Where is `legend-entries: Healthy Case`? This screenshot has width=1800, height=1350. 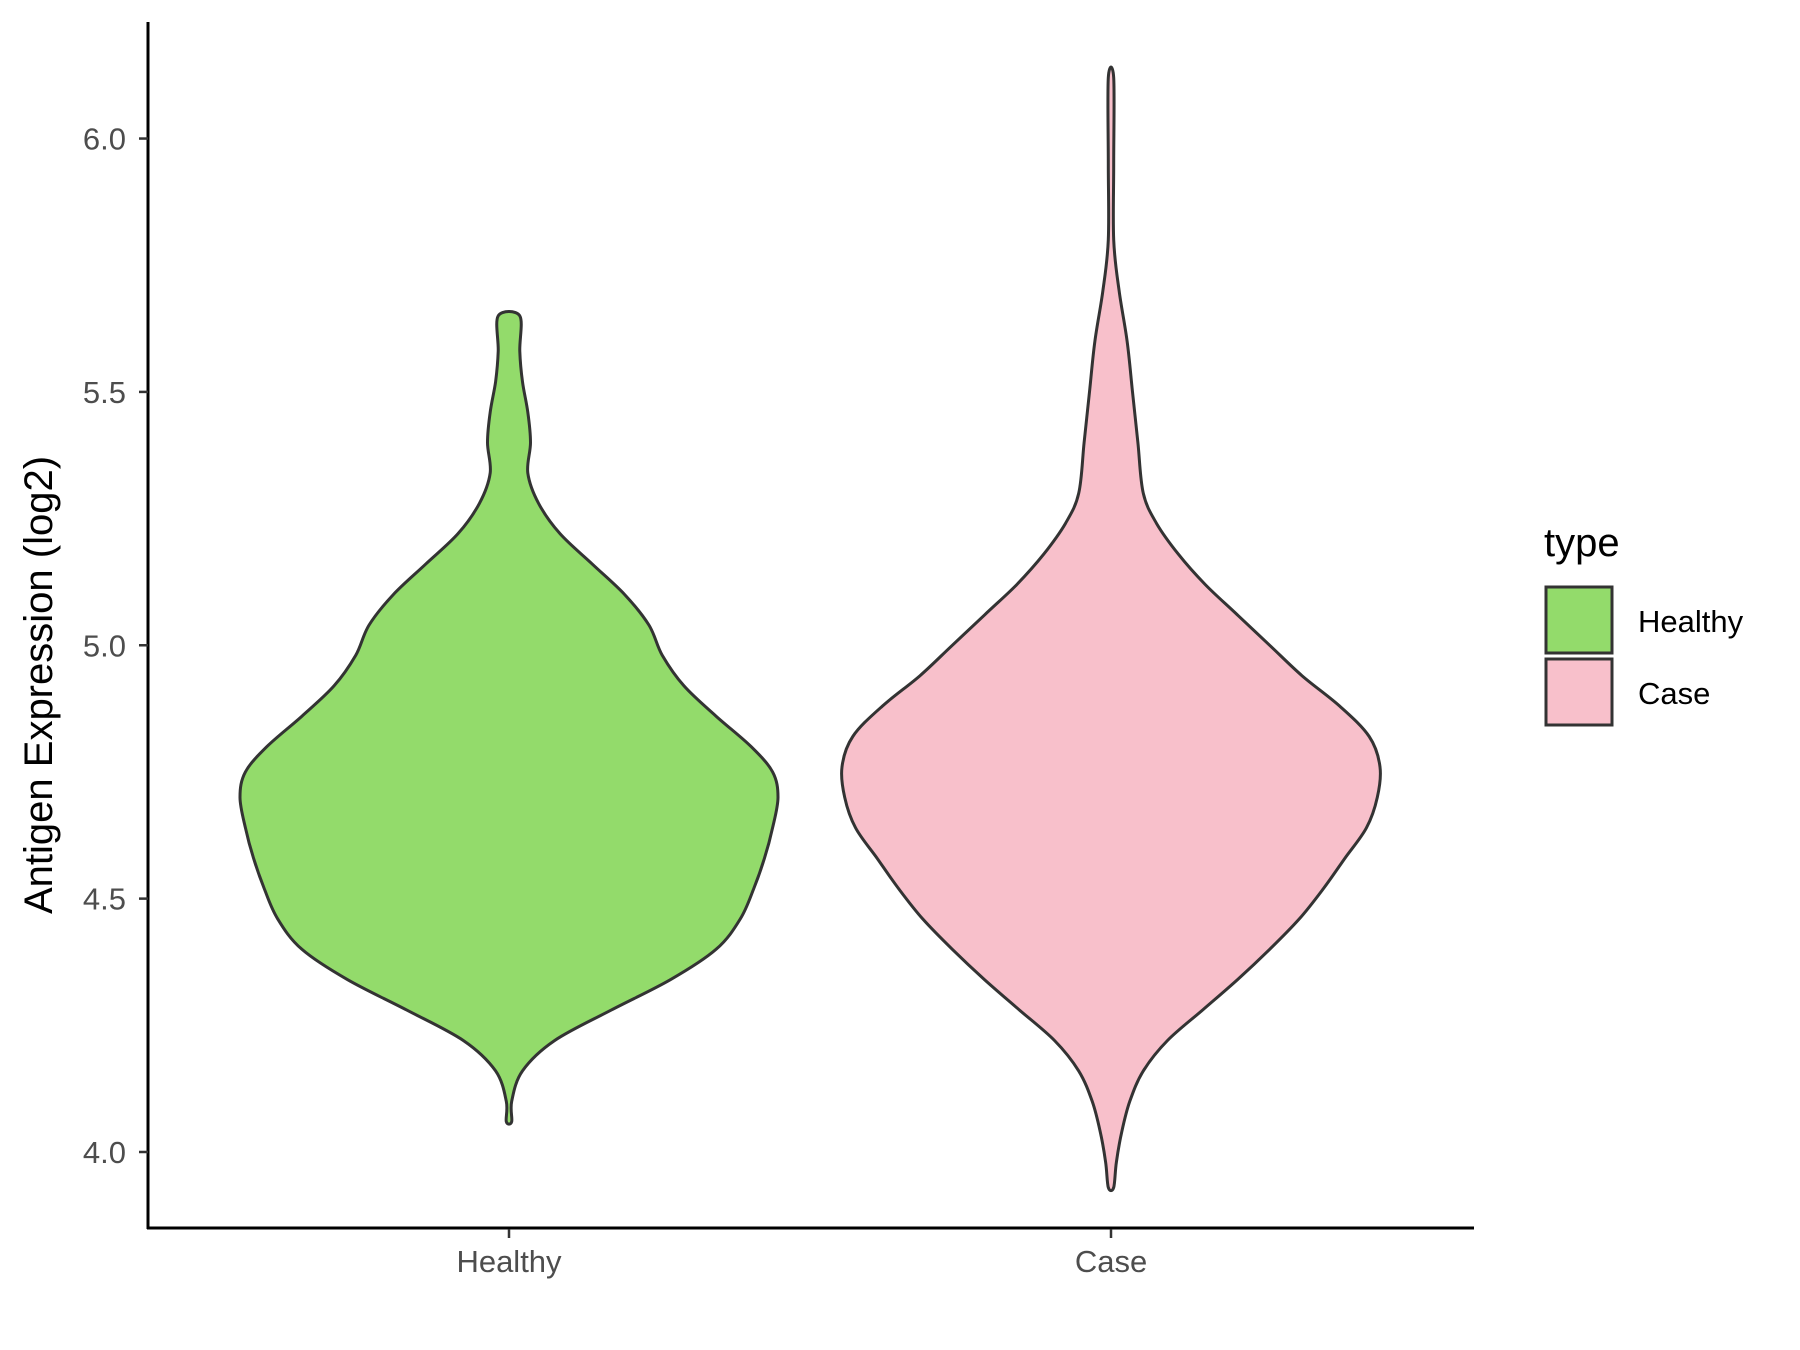
legend-entries: Healthy Case is located at coordinates (1644, 656).